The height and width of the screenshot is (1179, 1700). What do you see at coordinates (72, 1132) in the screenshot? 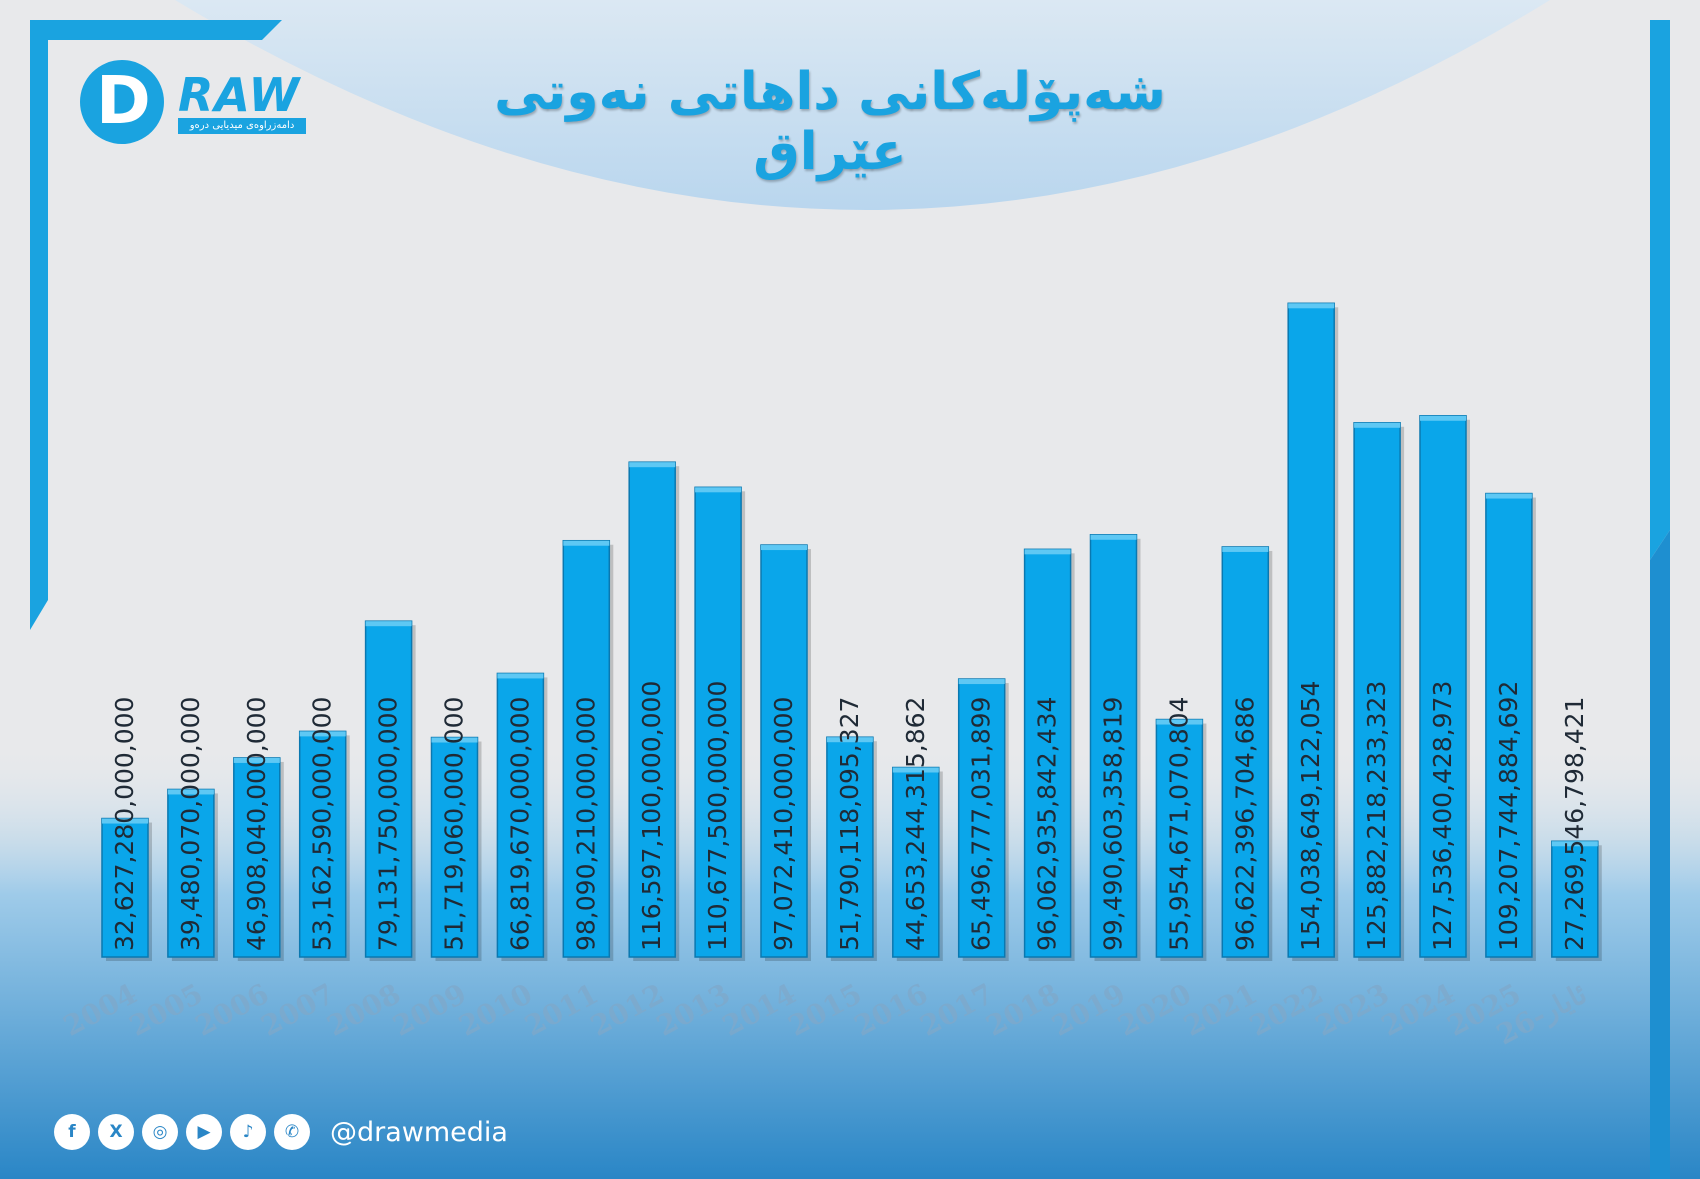
I see `facebook-icon: f` at bounding box center [72, 1132].